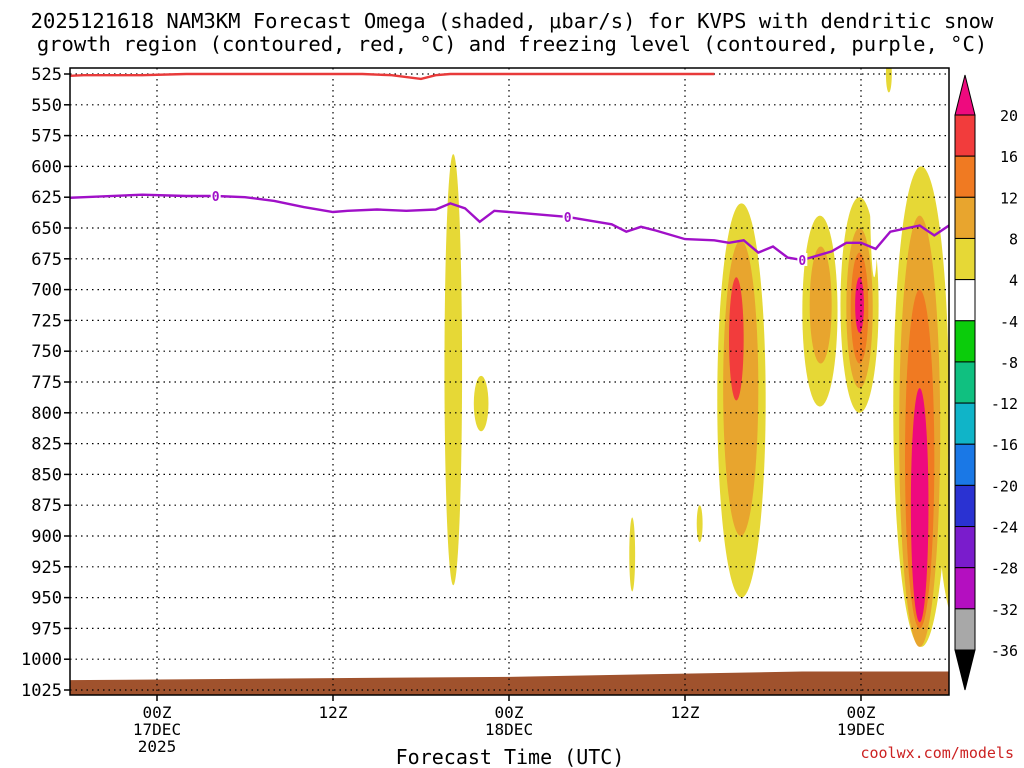 The image size is (1024, 768). Describe the element at coordinates (510, 756) in the screenshot. I see `x-axis-label: Forecast Time (UTC)` at that location.